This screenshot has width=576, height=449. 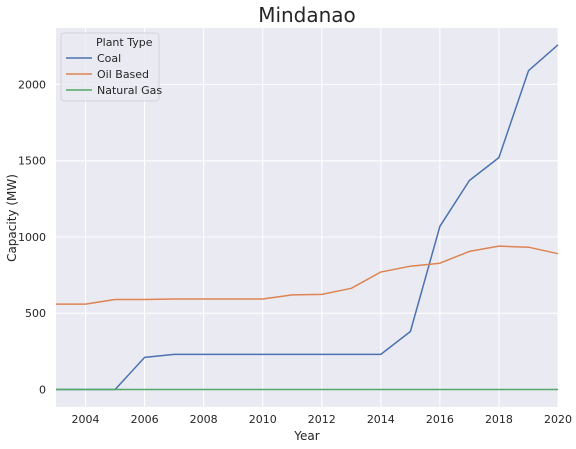 What do you see at coordinates (307, 15) in the screenshot?
I see `chart-title: Mindanao` at bounding box center [307, 15].